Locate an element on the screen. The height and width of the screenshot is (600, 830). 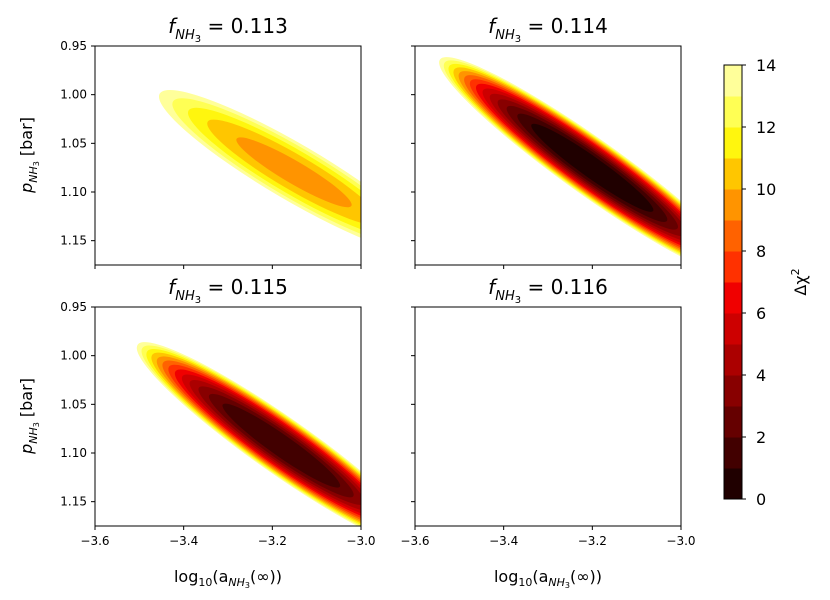
y-axis-label-bottom: pNH3 [bar] is located at coordinates (29, 416).